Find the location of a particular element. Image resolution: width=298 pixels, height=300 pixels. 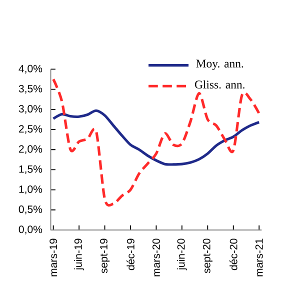

x-tick-label: sept-20 is located at coordinates (207, 256).